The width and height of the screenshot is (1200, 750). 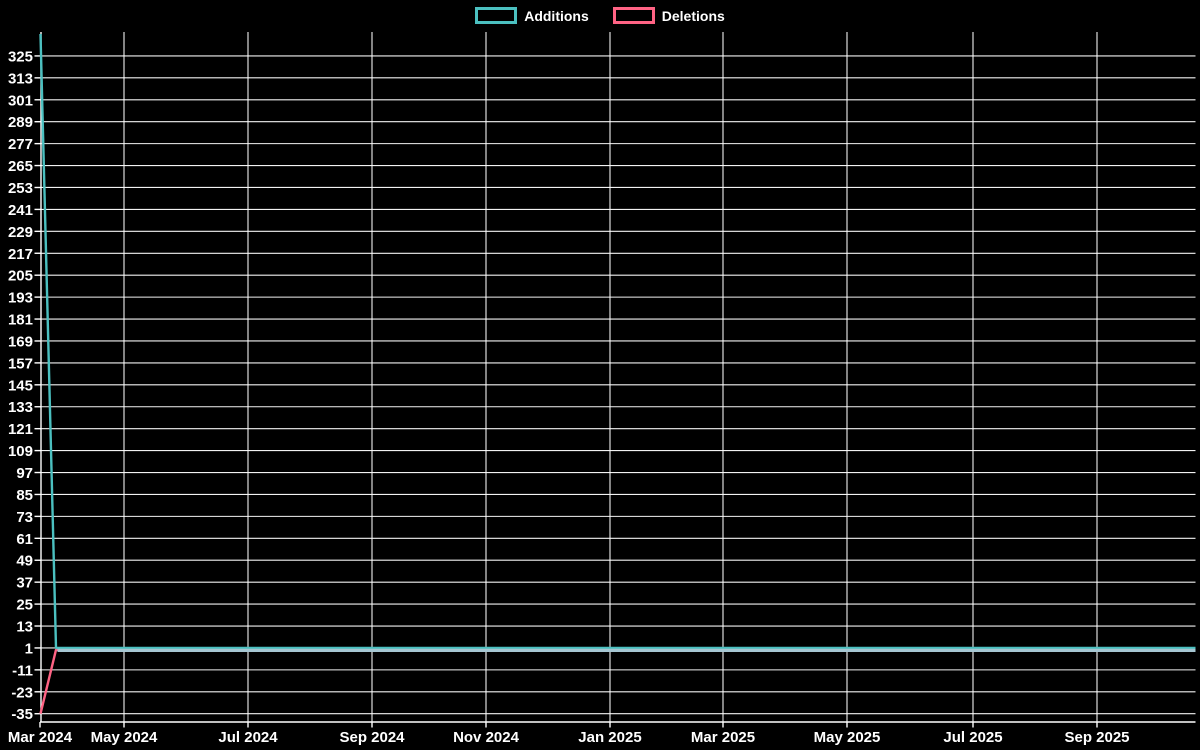 What do you see at coordinates (1096, 737) in the screenshot?
I see `x-tick-label: Sep 2025` at bounding box center [1096, 737].